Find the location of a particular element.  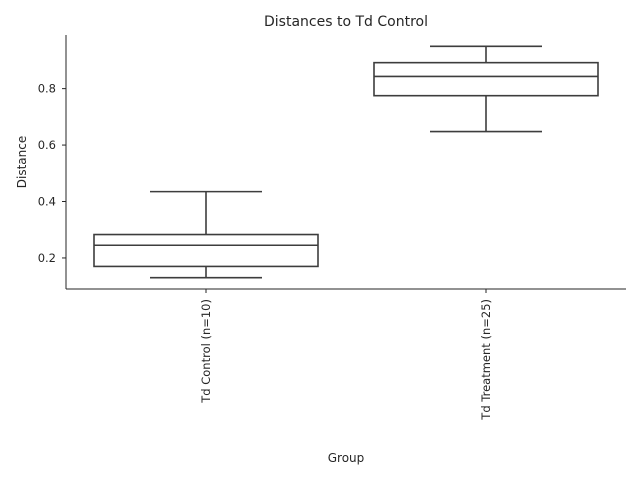

chart-title: Distances to Td Control is located at coordinates (346, 22).